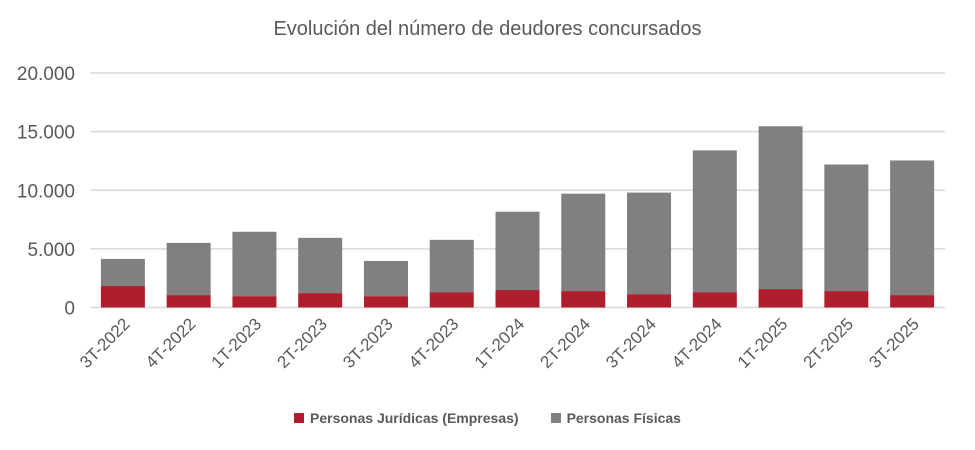 This screenshot has width=975, height=450. I want to click on y-tick-label: 20.000, so click(46, 74).